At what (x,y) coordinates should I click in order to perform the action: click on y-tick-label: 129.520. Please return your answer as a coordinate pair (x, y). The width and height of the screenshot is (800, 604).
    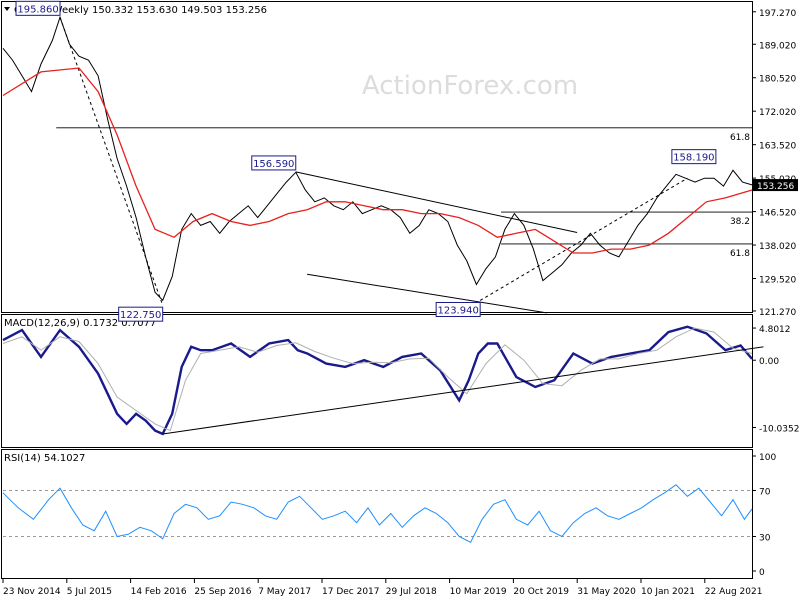
    Looking at the image, I should click on (777, 281).